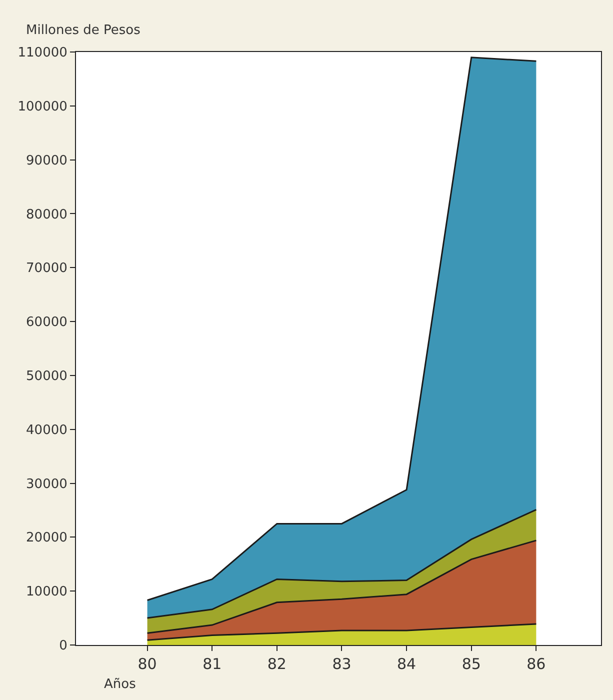  I want to click on y-tick-label: 20000, so click(47, 538).